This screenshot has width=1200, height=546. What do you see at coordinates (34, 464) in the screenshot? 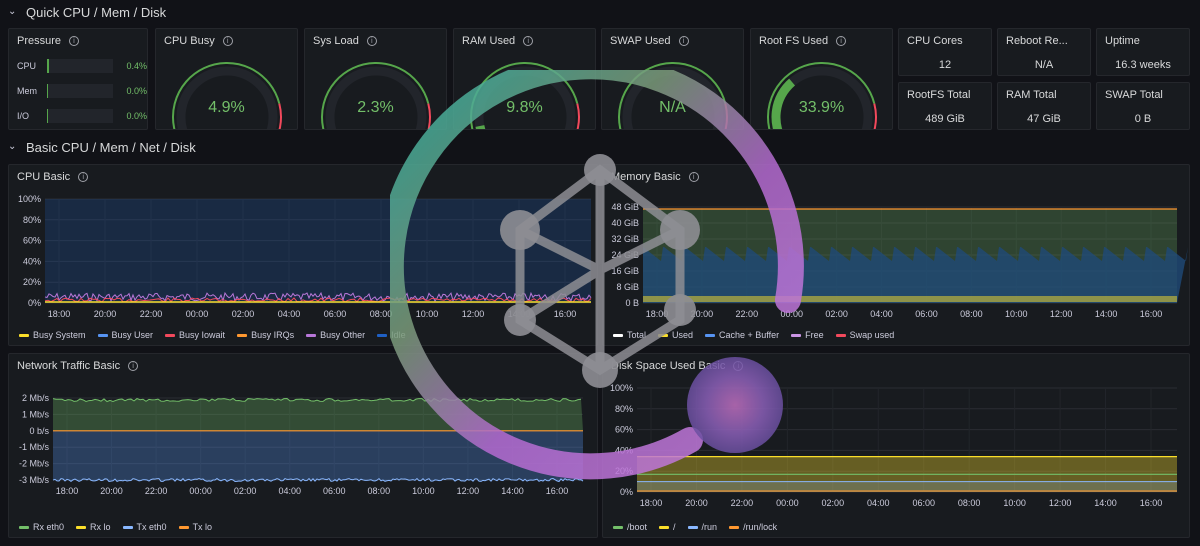
I see `y-tick-label: -2 Mb/s` at bounding box center [34, 464].